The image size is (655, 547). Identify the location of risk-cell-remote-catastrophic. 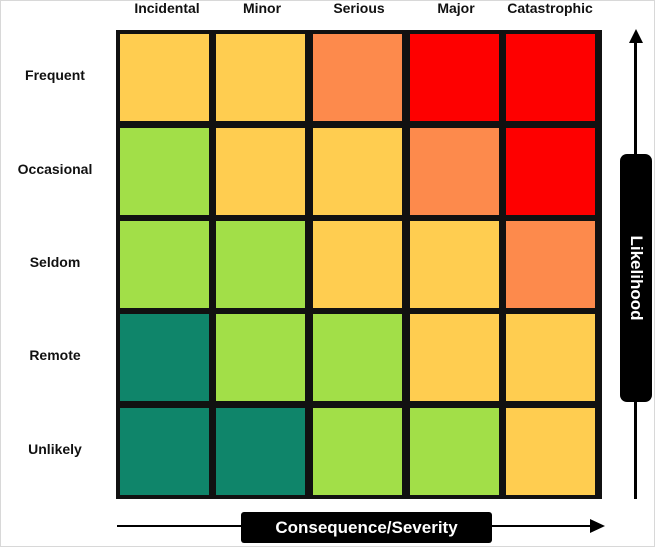
(550, 357).